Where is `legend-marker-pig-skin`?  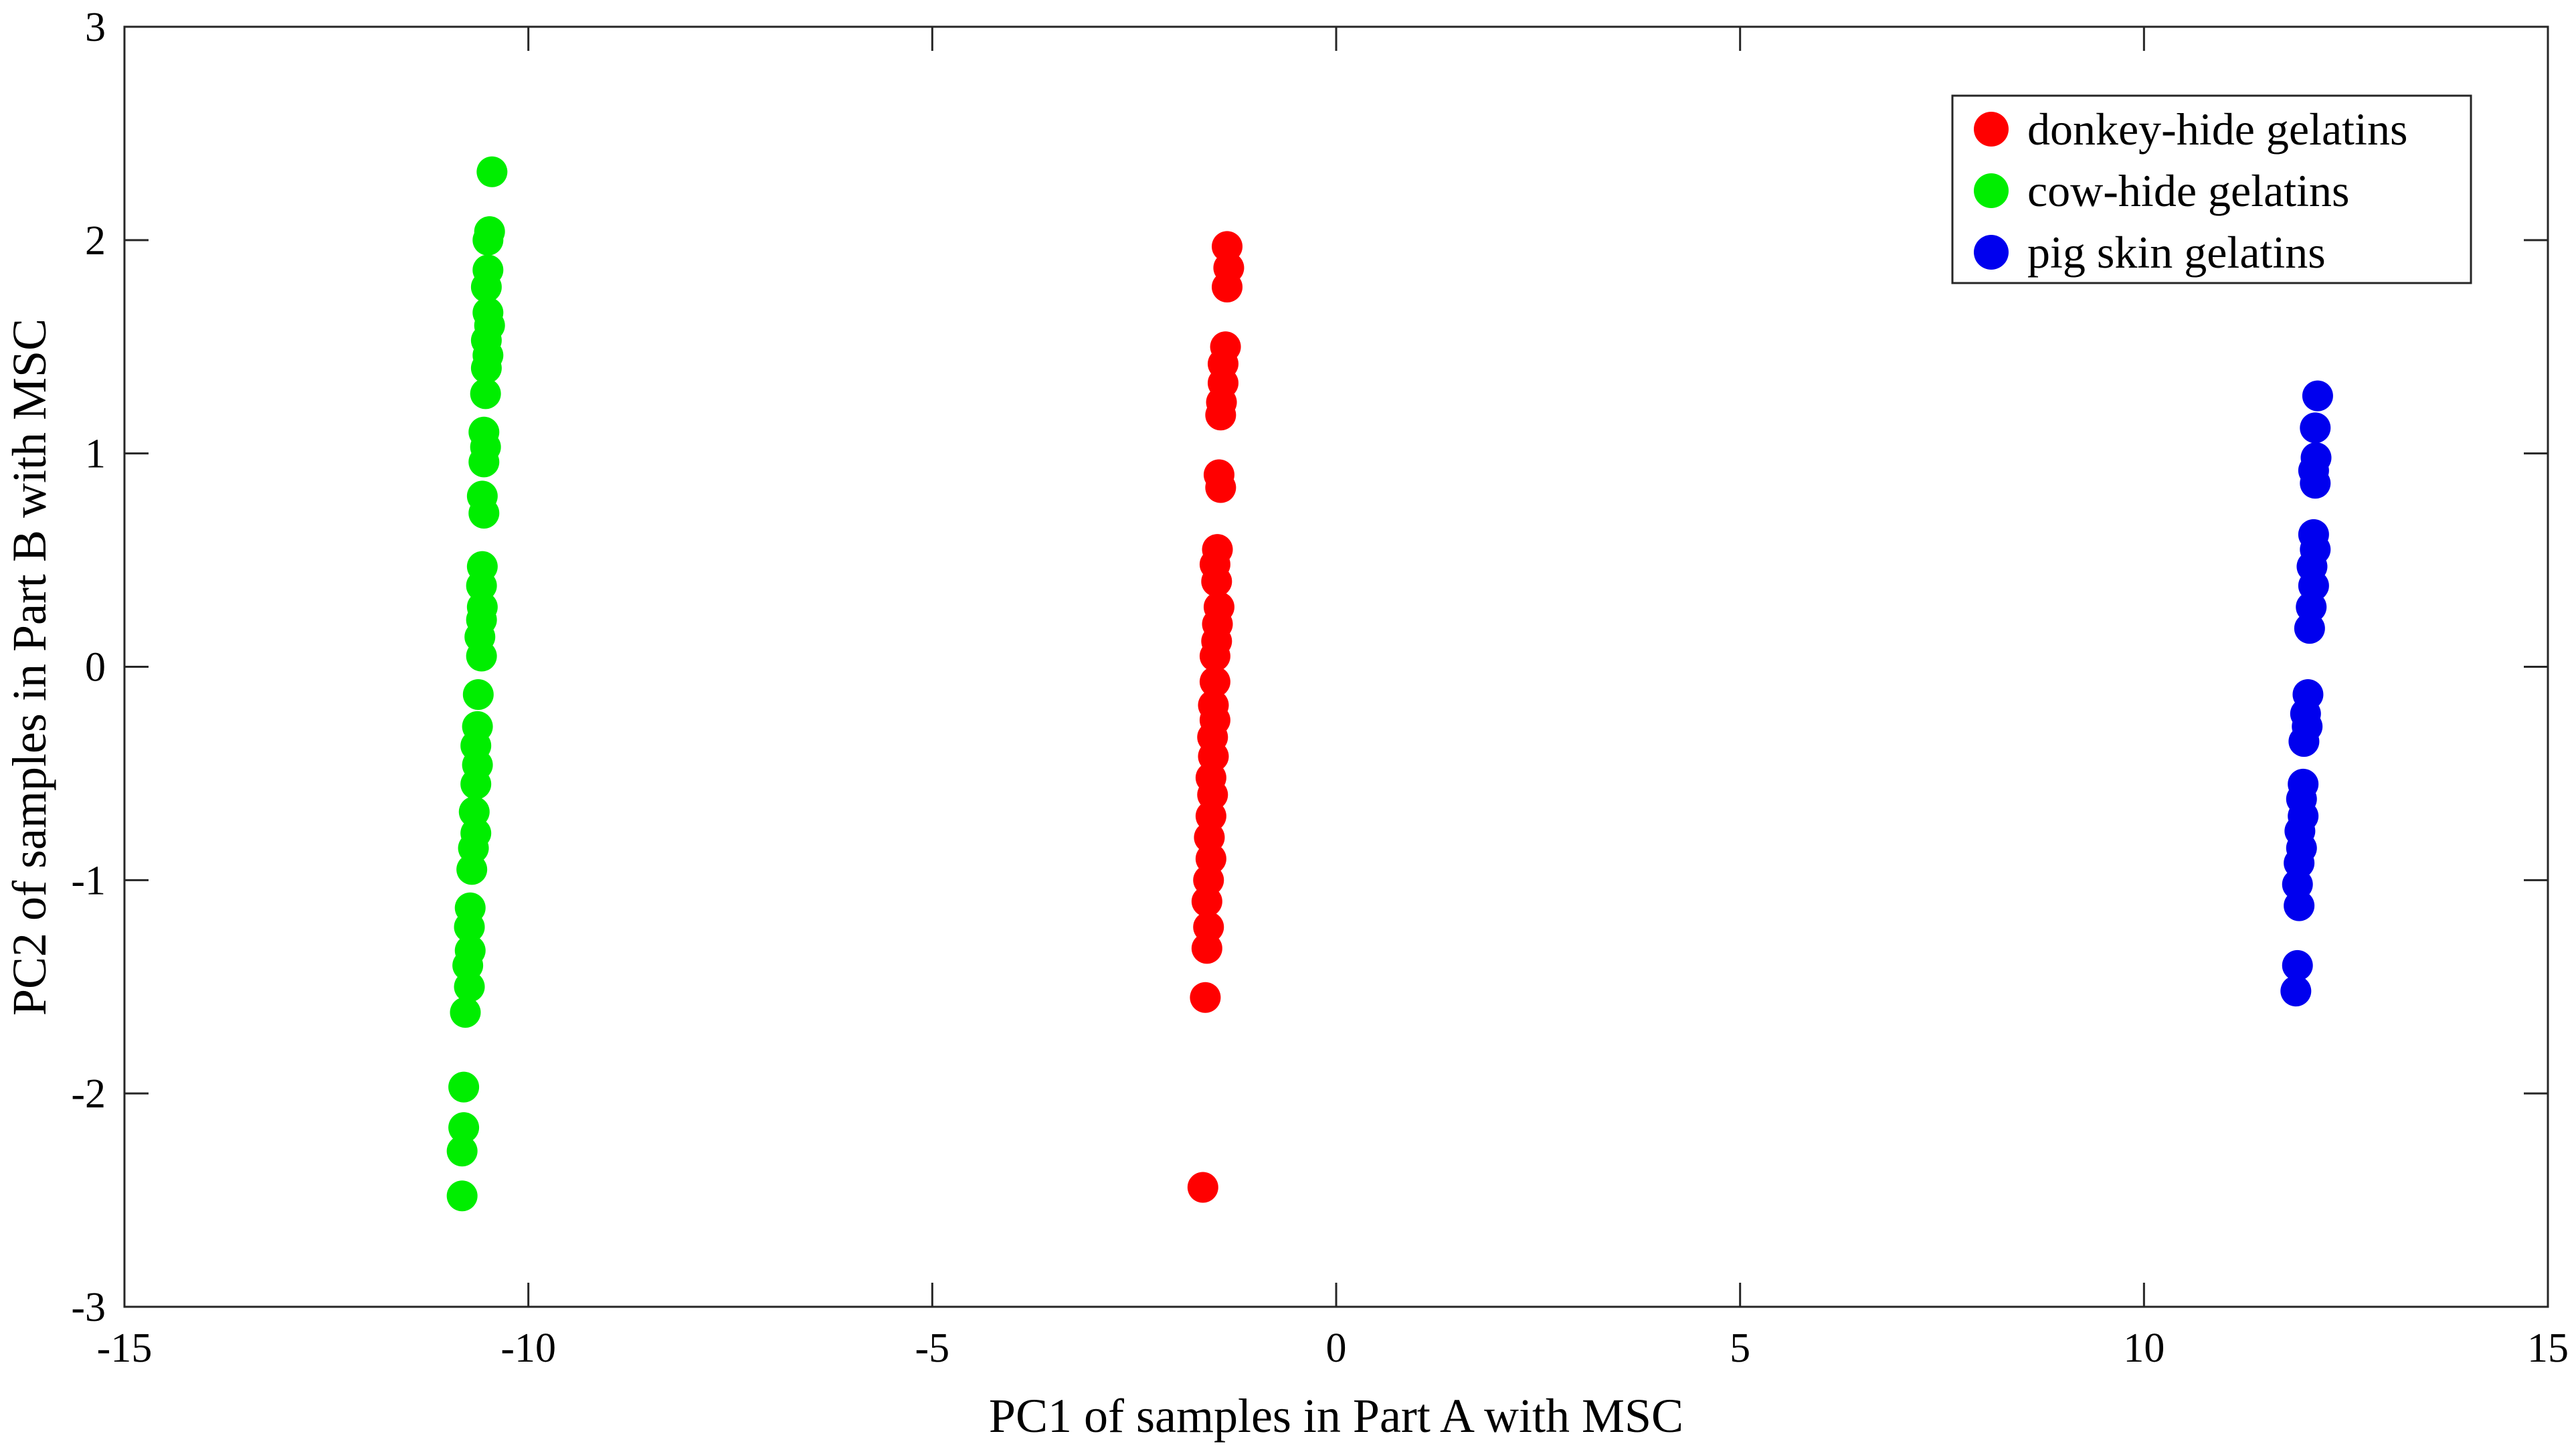 legend-marker-pig-skin is located at coordinates (1992, 252).